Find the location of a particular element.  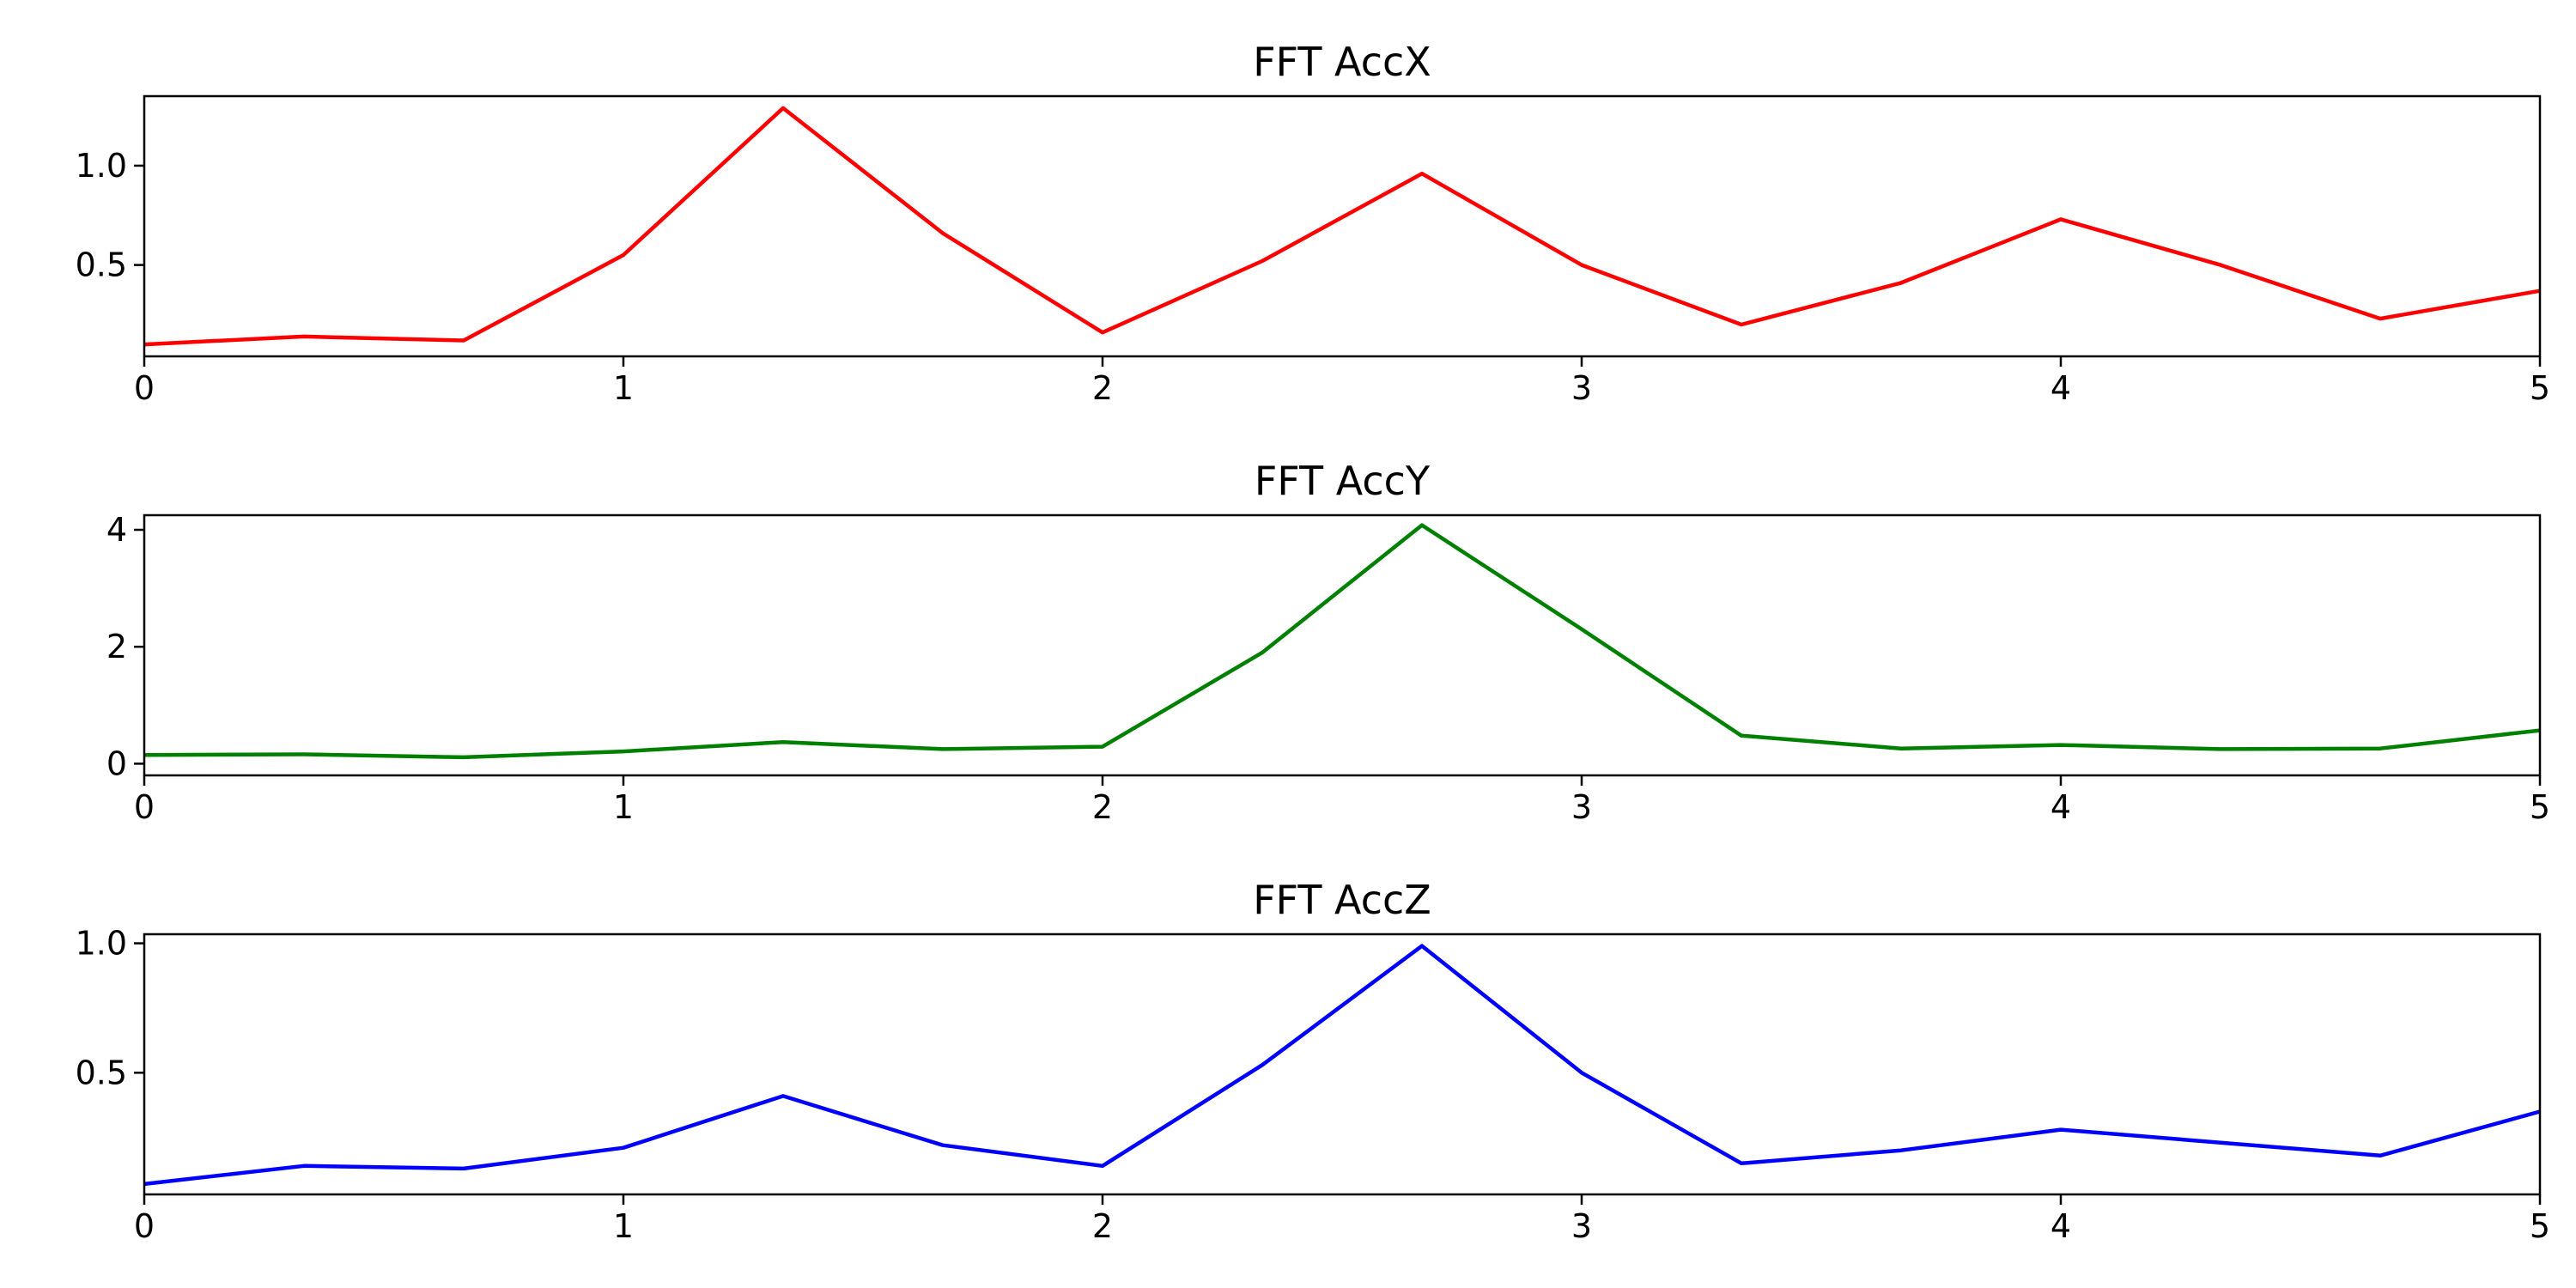

panel-title: FFT AccZ is located at coordinates (1342, 900).